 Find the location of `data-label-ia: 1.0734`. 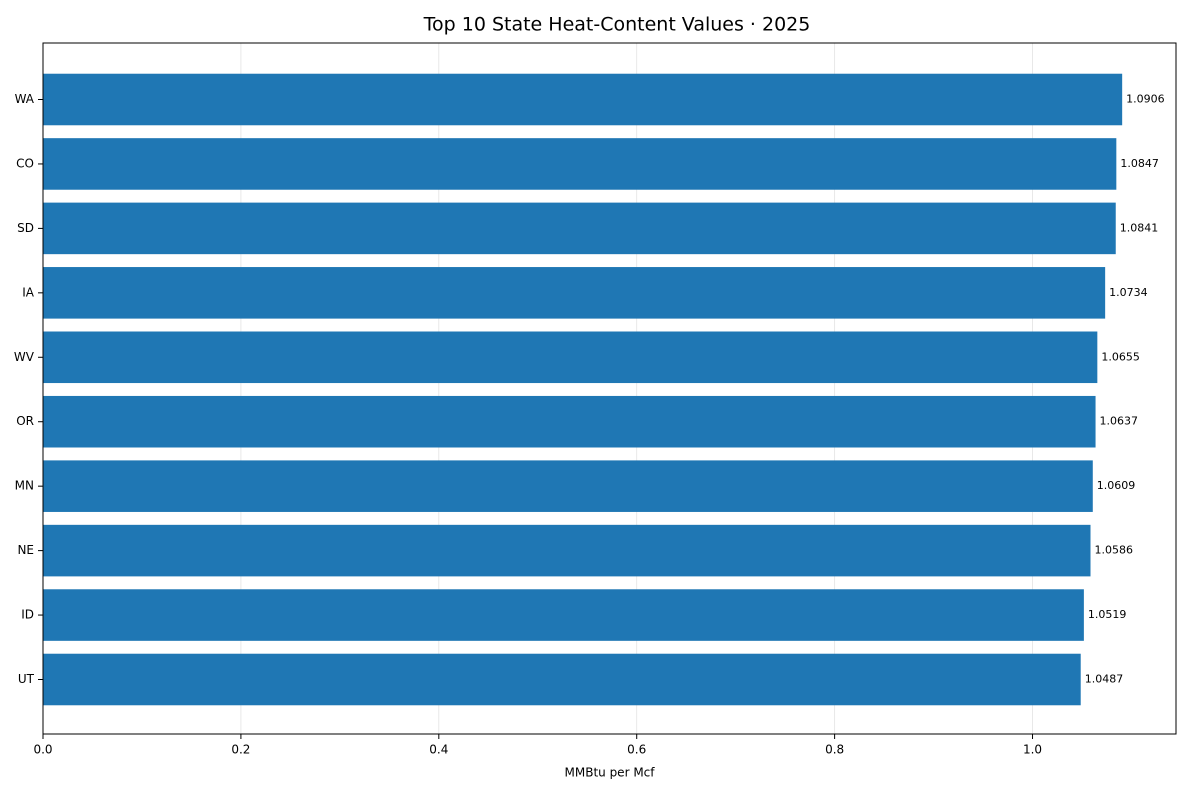

data-label-ia: 1.0734 is located at coordinates (1128, 292).